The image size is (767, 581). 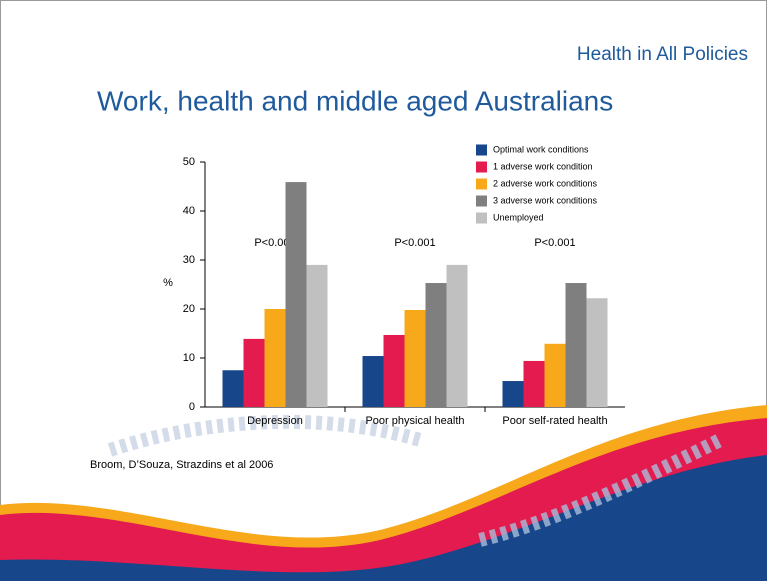 I want to click on chart-title: Work, health and middle aged Australians, so click(x=355, y=100).